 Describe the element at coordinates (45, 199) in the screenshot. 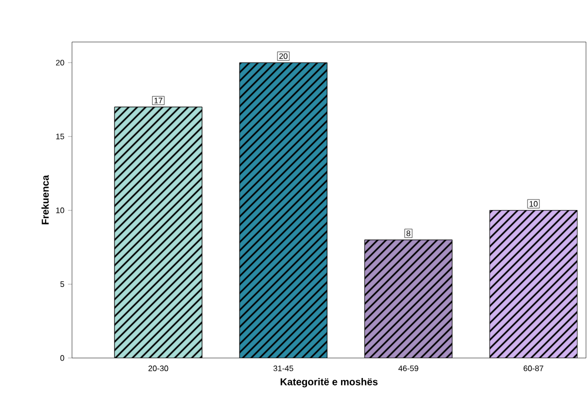

I see `y-axis-title: Frekuenca` at that location.